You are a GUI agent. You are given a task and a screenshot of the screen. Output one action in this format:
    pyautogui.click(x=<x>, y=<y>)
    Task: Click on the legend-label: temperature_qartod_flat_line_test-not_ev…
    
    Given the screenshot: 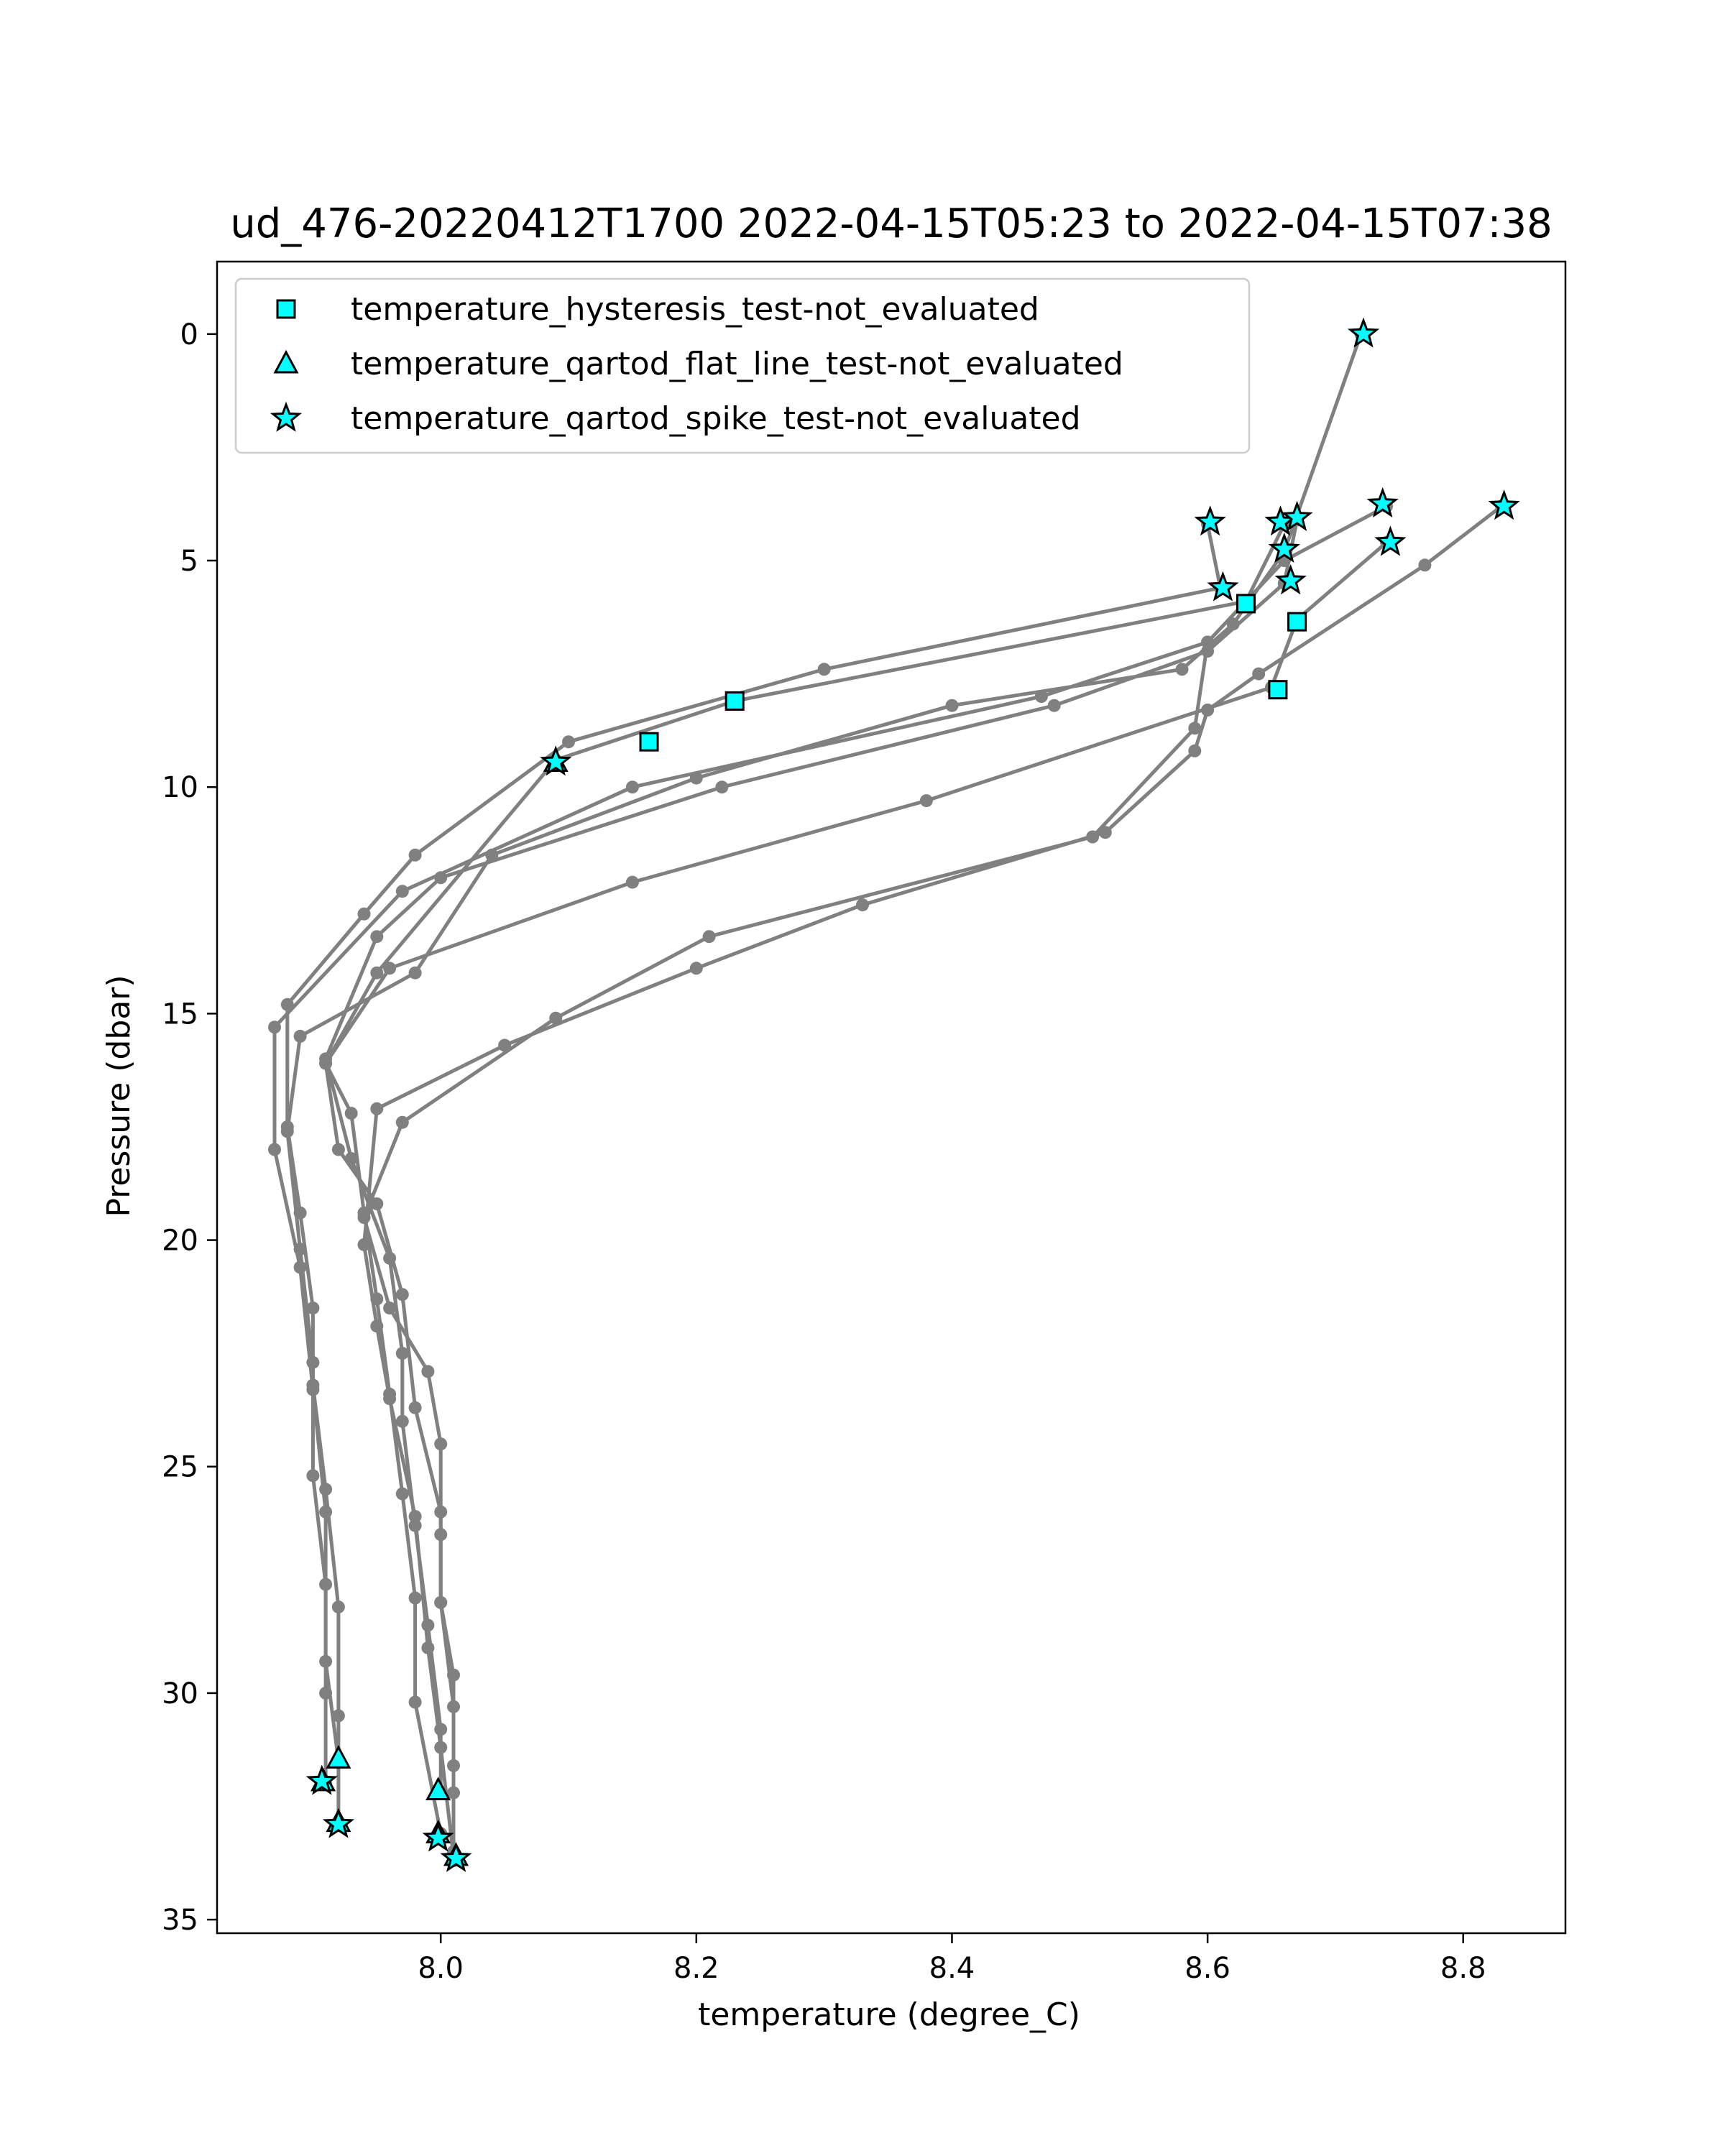 What is the action you would take?
    pyautogui.click(x=737, y=364)
    